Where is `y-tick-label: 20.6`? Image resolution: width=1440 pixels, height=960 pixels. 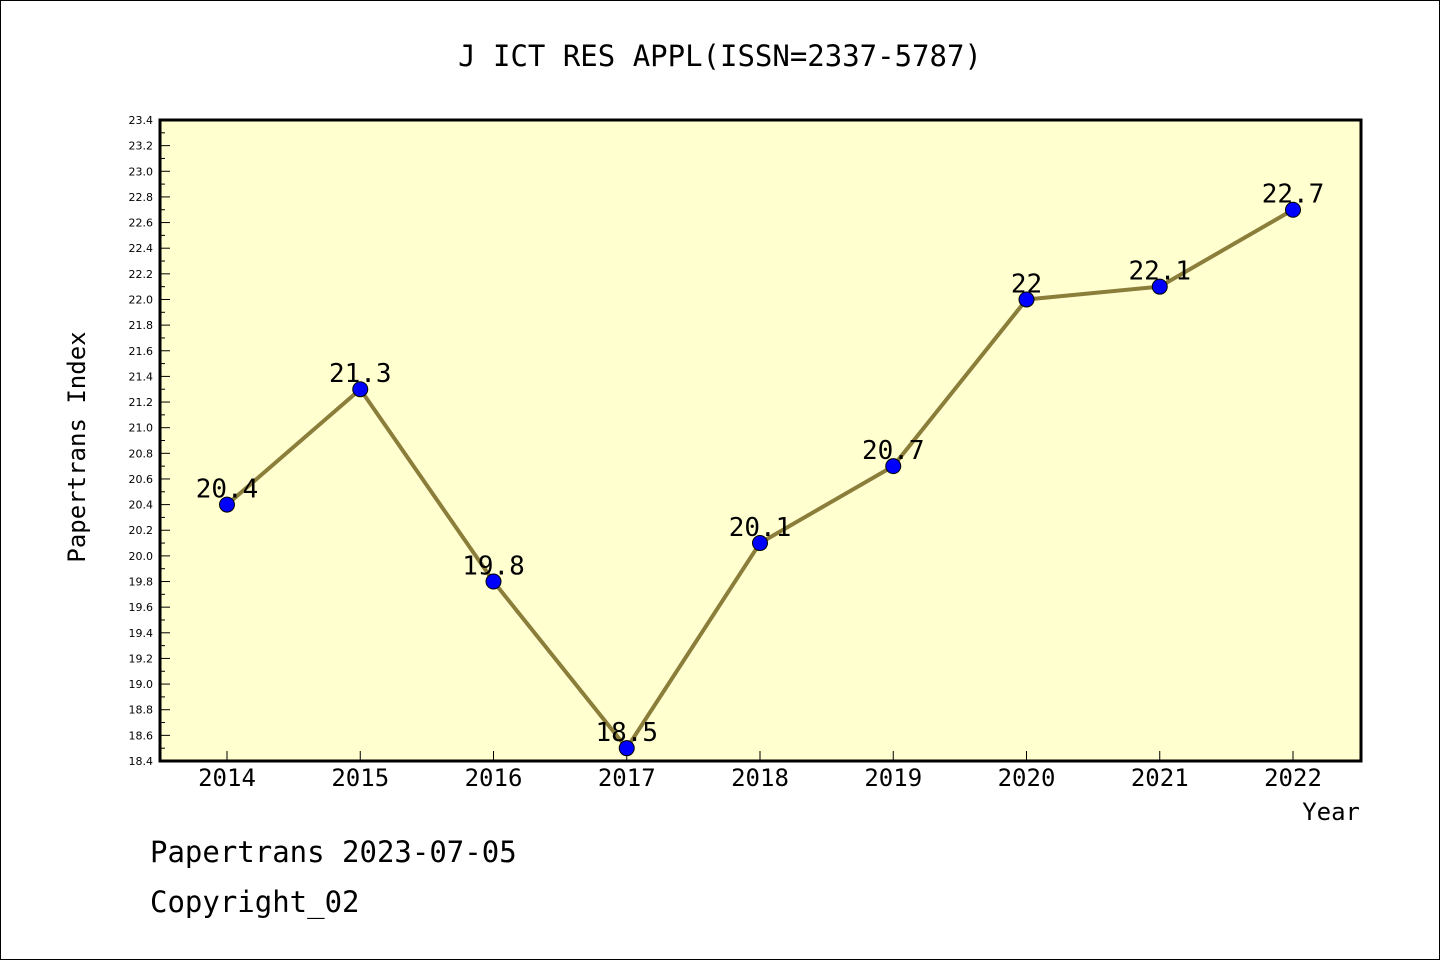
y-tick-label: 20.6 is located at coordinates (141, 479).